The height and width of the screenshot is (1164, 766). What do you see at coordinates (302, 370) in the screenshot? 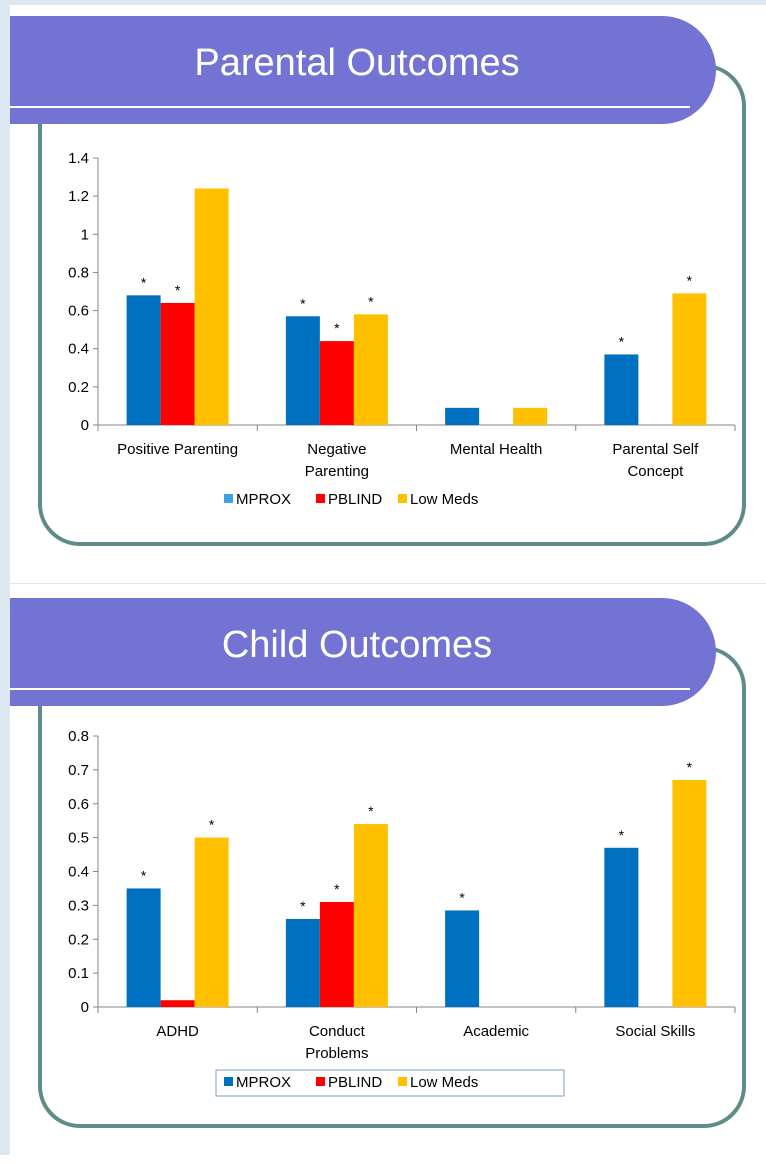
I see `bar-mprox-negative-parenting` at bounding box center [302, 370].